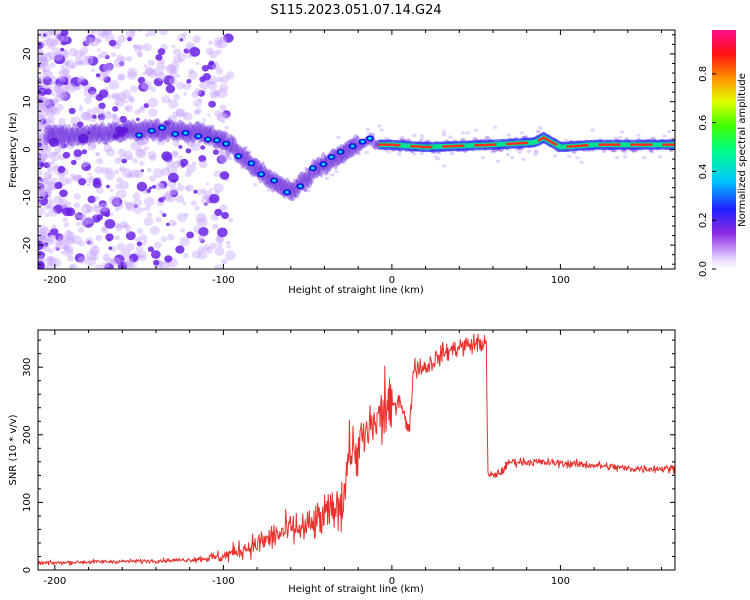  I want to click on x-tick-label: 100, so click(560, 581).